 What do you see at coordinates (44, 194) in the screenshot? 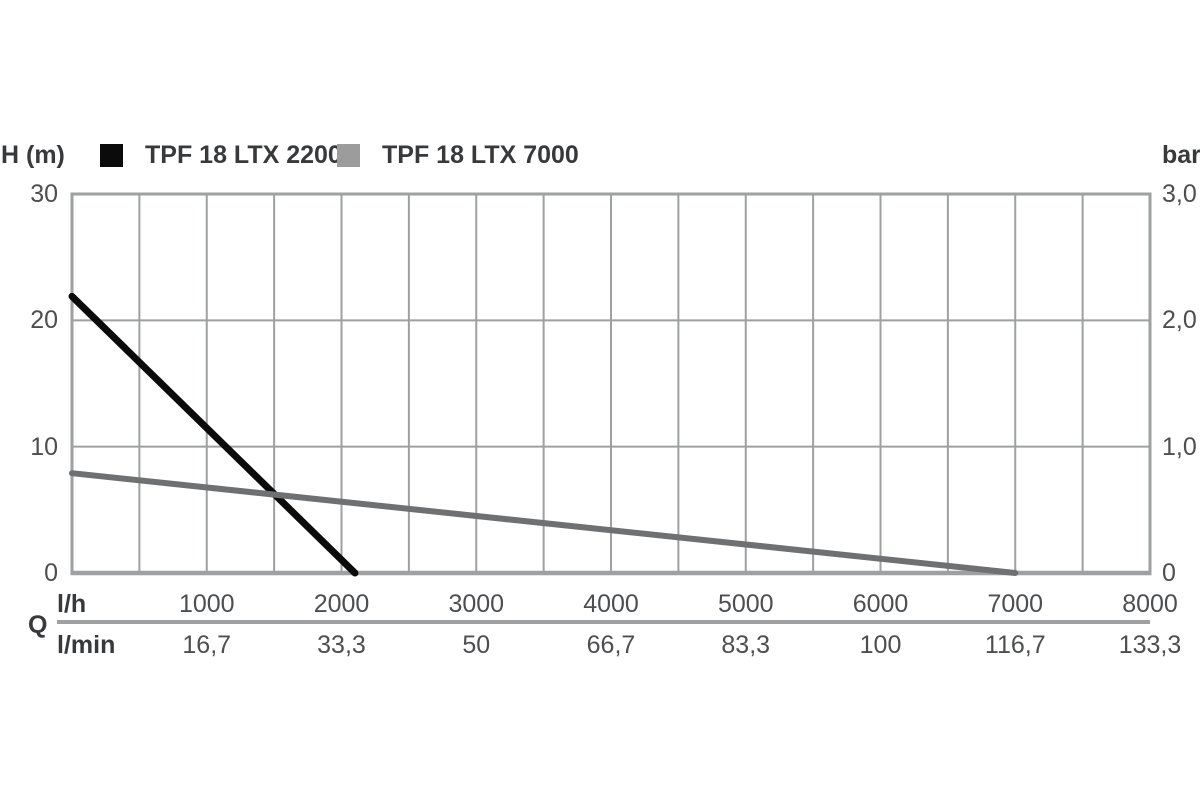
I see `y-left-tick-30: 30` at bounding box center [44, 194].